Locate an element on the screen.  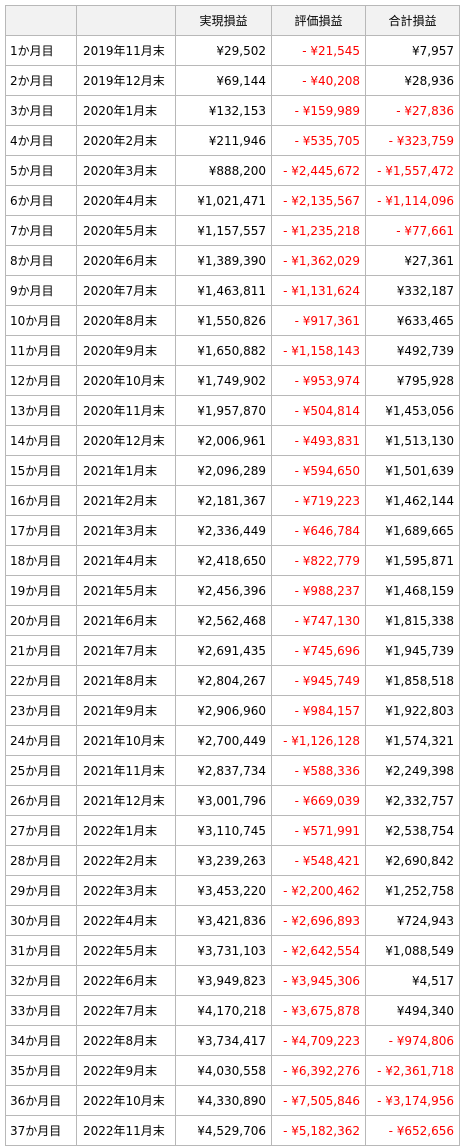
realized-cell: ¥3,949,823 is located at coordinates (223, 980).